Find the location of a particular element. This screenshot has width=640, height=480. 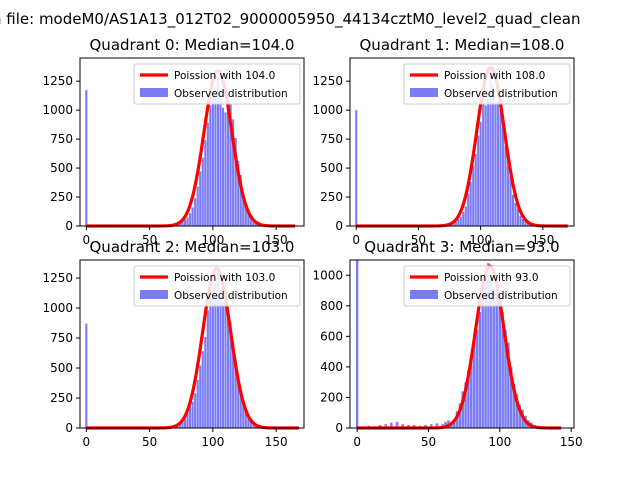

y-tick-label: 600 is located at coordinates (331, 336).